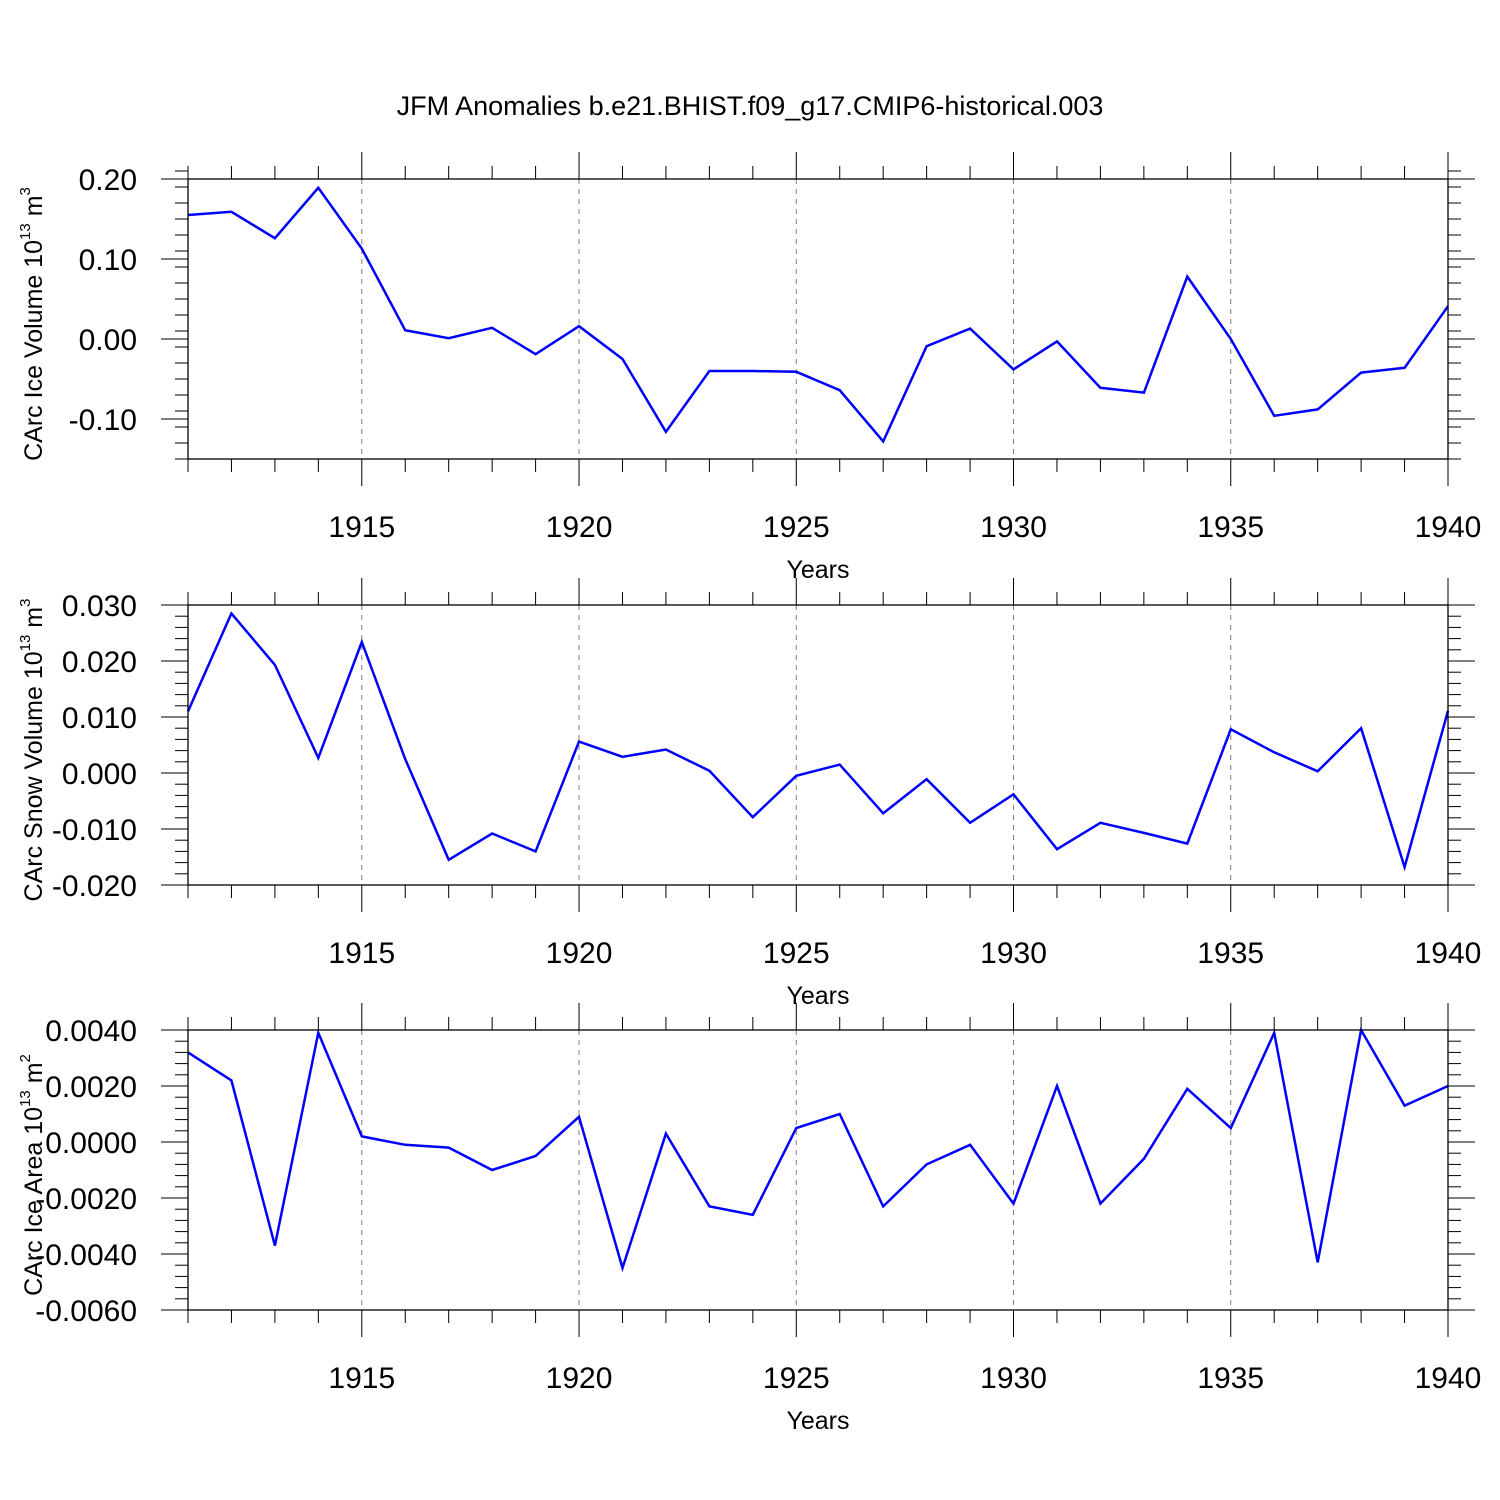  I want to click on y-axis-label-text: CArc Ice Volume 10, so click(34, 350).